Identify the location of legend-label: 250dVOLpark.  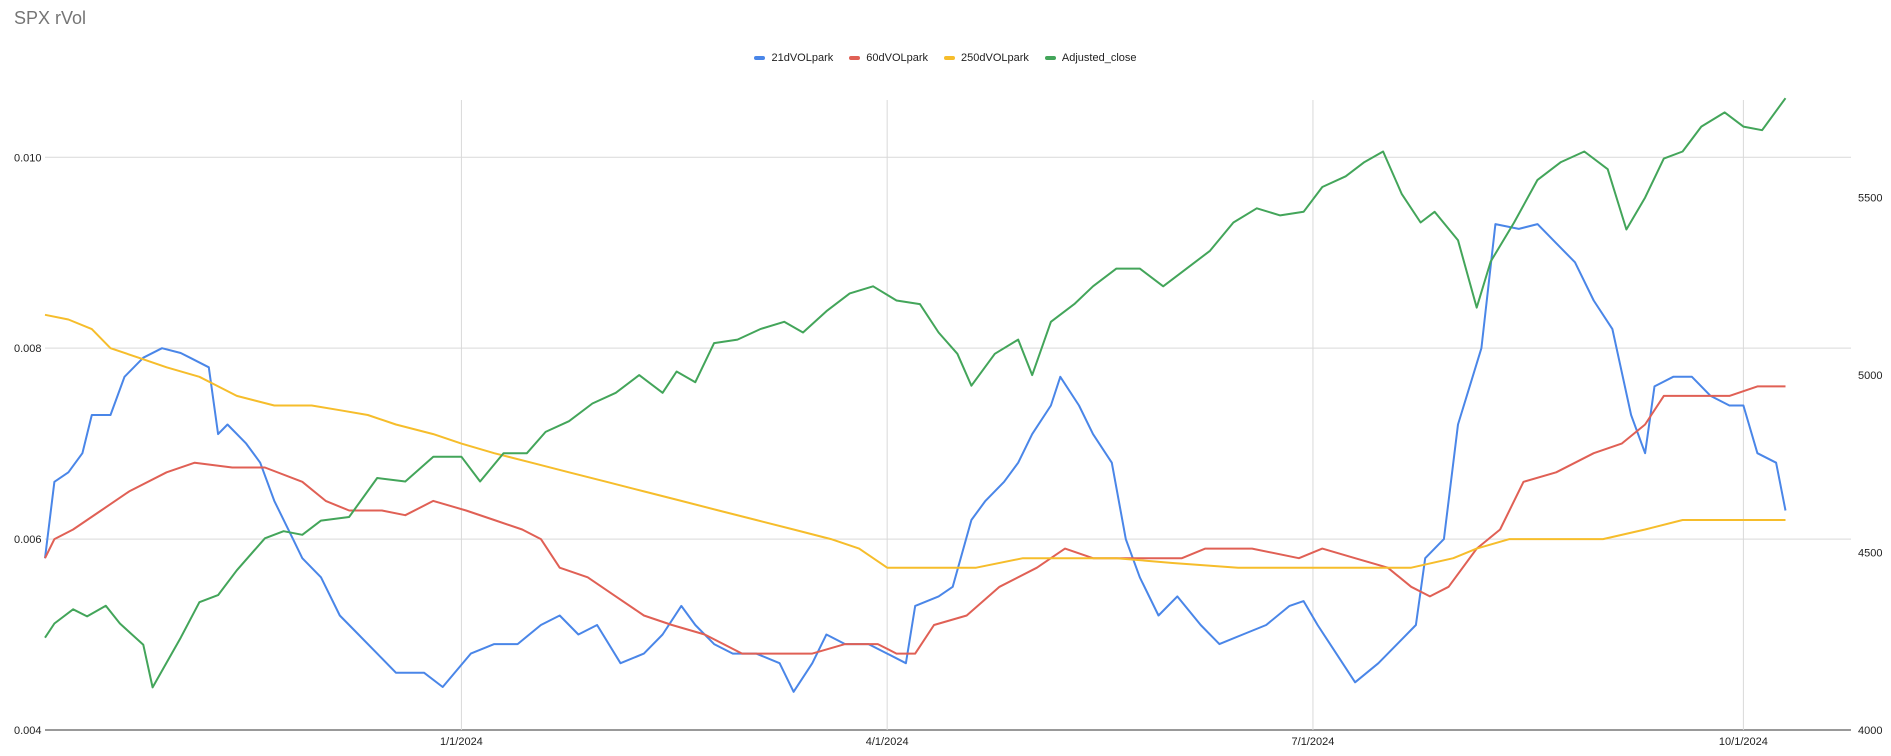
(995, 58).